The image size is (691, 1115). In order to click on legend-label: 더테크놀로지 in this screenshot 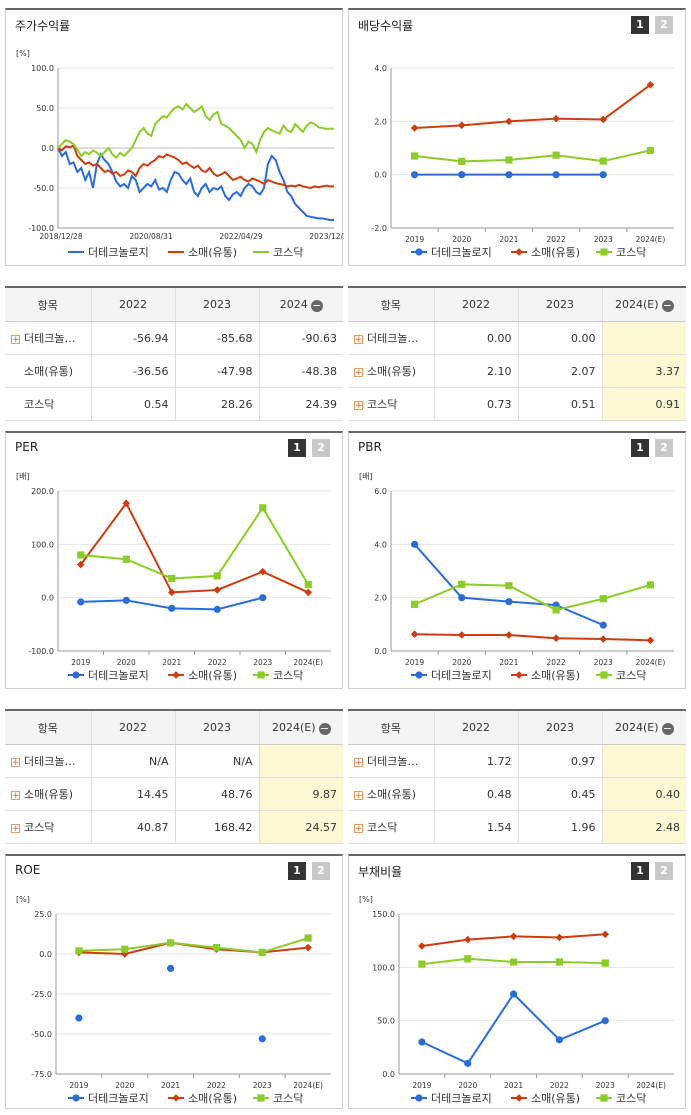, I will do `click(118, 1098)`.